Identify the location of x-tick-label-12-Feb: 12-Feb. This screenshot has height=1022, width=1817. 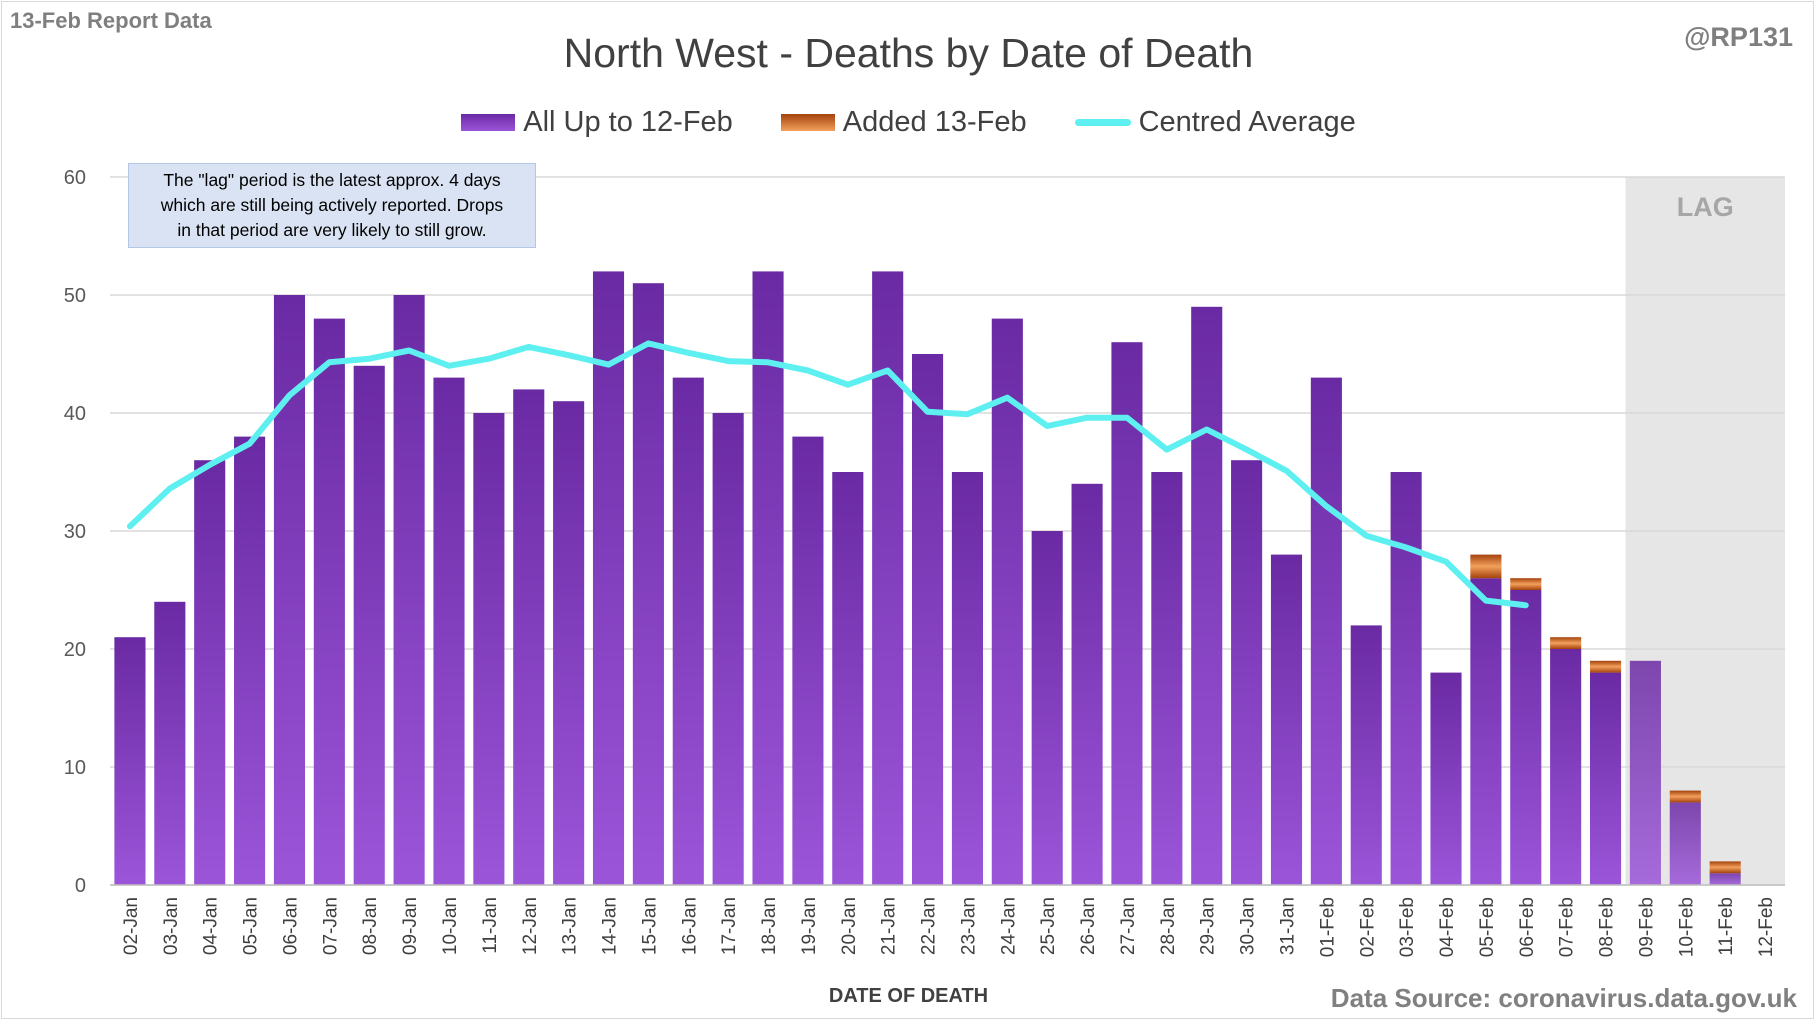
(1766, 927).